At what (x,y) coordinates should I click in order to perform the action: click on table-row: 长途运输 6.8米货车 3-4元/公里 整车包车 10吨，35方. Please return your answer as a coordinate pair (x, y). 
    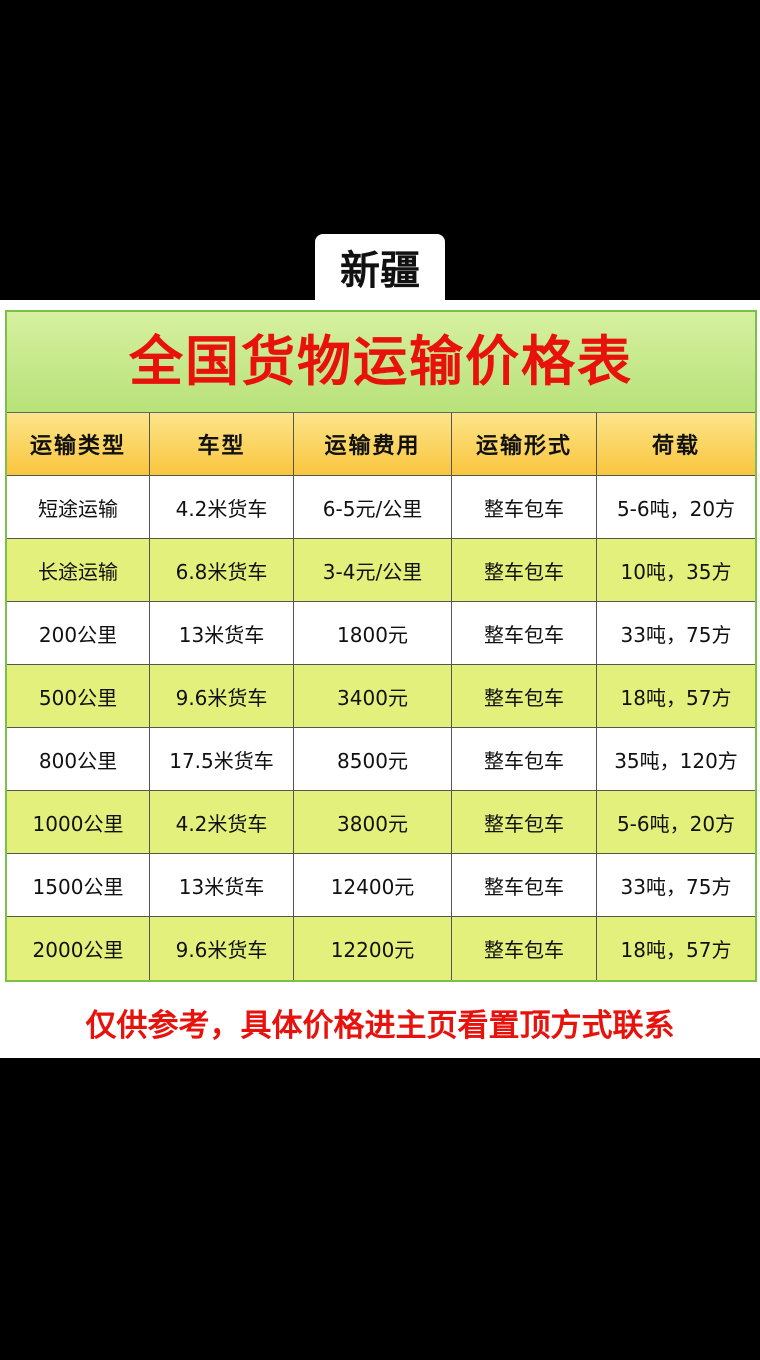
    Looking at the image, I should click on (381, 570).